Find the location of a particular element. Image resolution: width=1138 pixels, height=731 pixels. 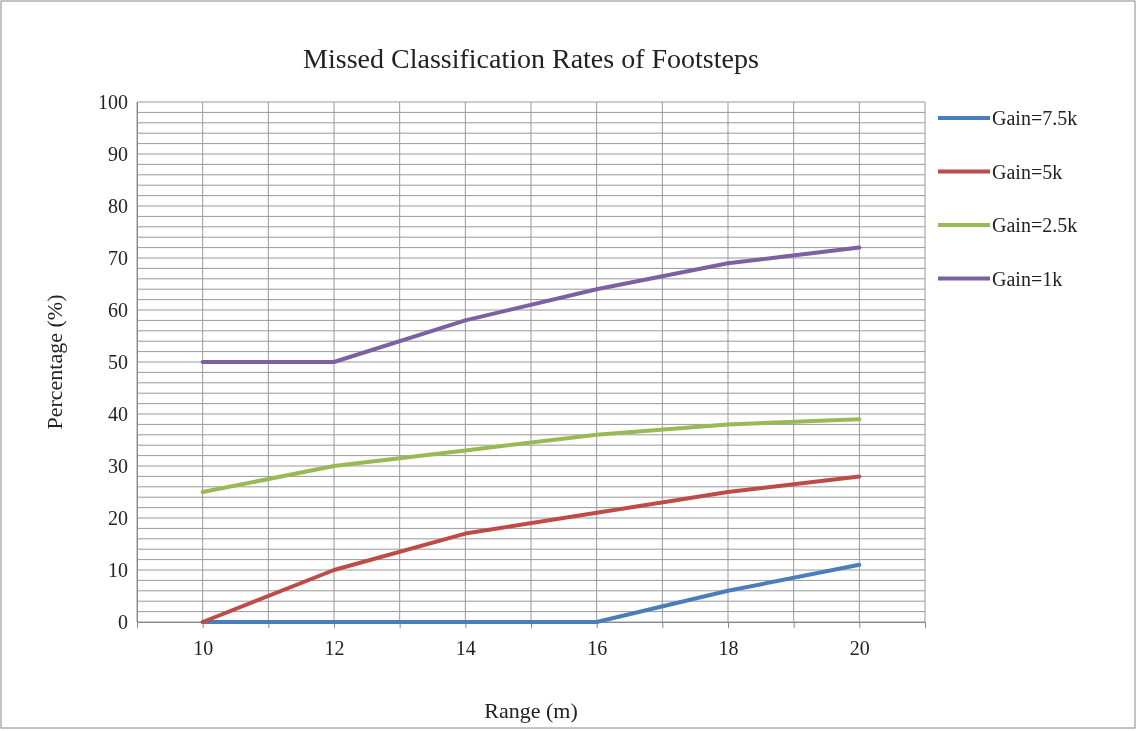

chart-title: Missed Classification Rates of Footsteps is located at coordinates (531, 58).